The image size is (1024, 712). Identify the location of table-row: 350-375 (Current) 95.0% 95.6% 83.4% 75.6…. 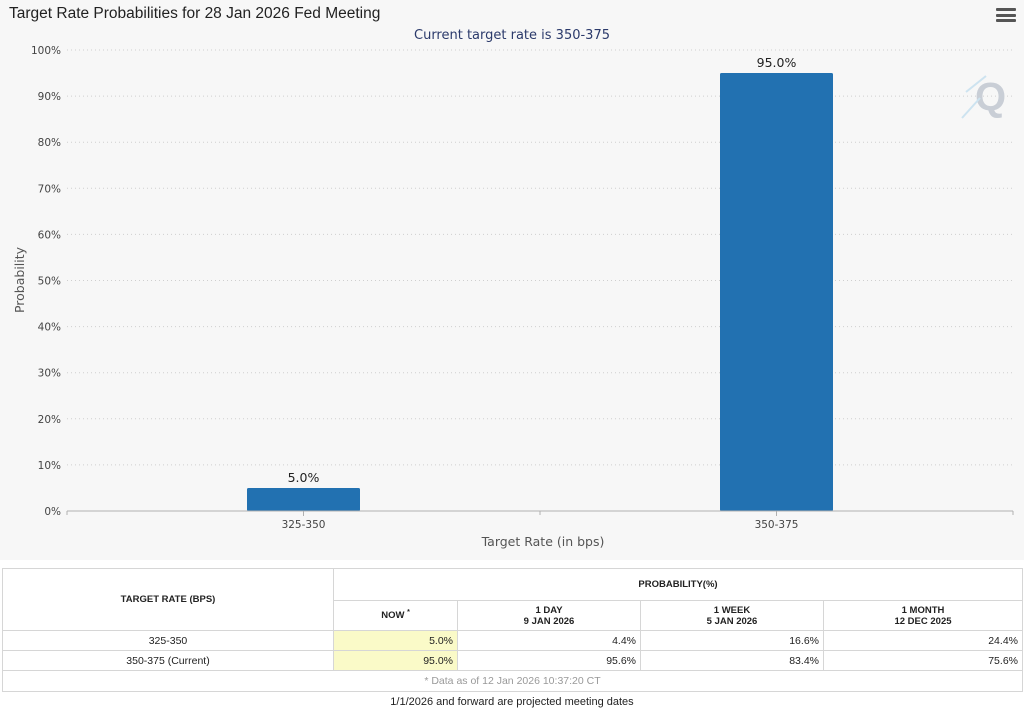
(512, 660).